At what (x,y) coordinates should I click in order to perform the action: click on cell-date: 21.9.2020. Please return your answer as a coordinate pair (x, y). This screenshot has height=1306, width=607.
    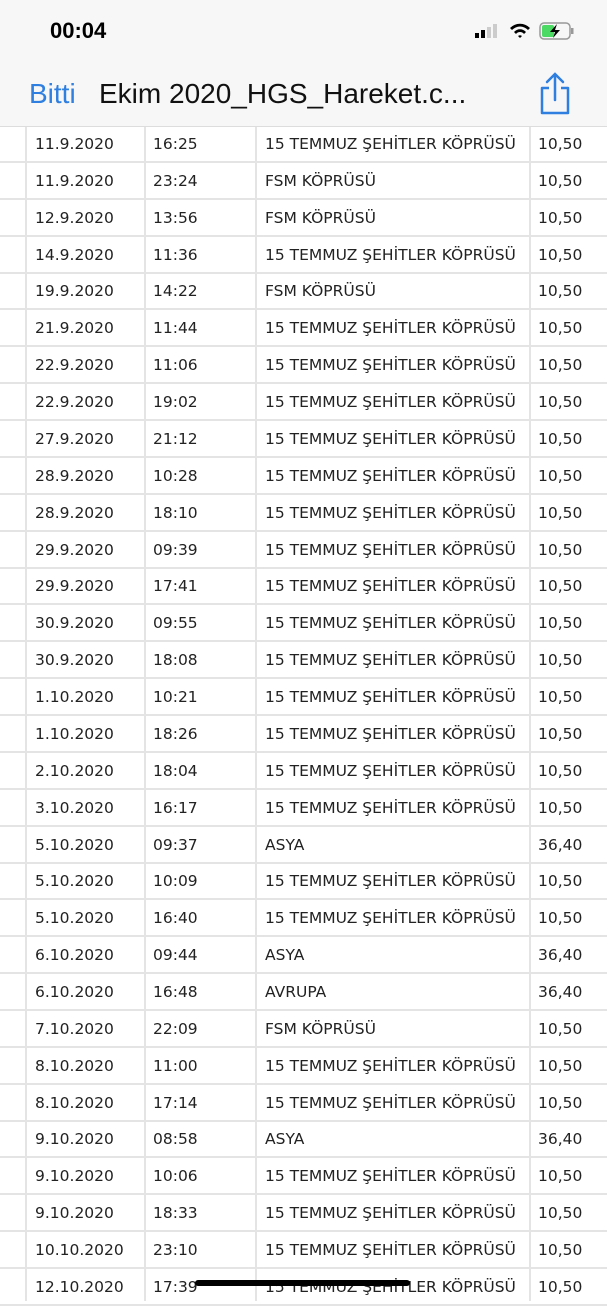
    Looking at the image, I should click on (74, 328).